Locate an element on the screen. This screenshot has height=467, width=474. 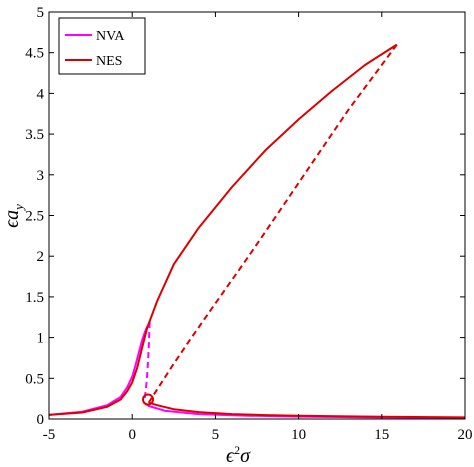
y-tick-label-10: 5 is located at coordinates (41, 13).